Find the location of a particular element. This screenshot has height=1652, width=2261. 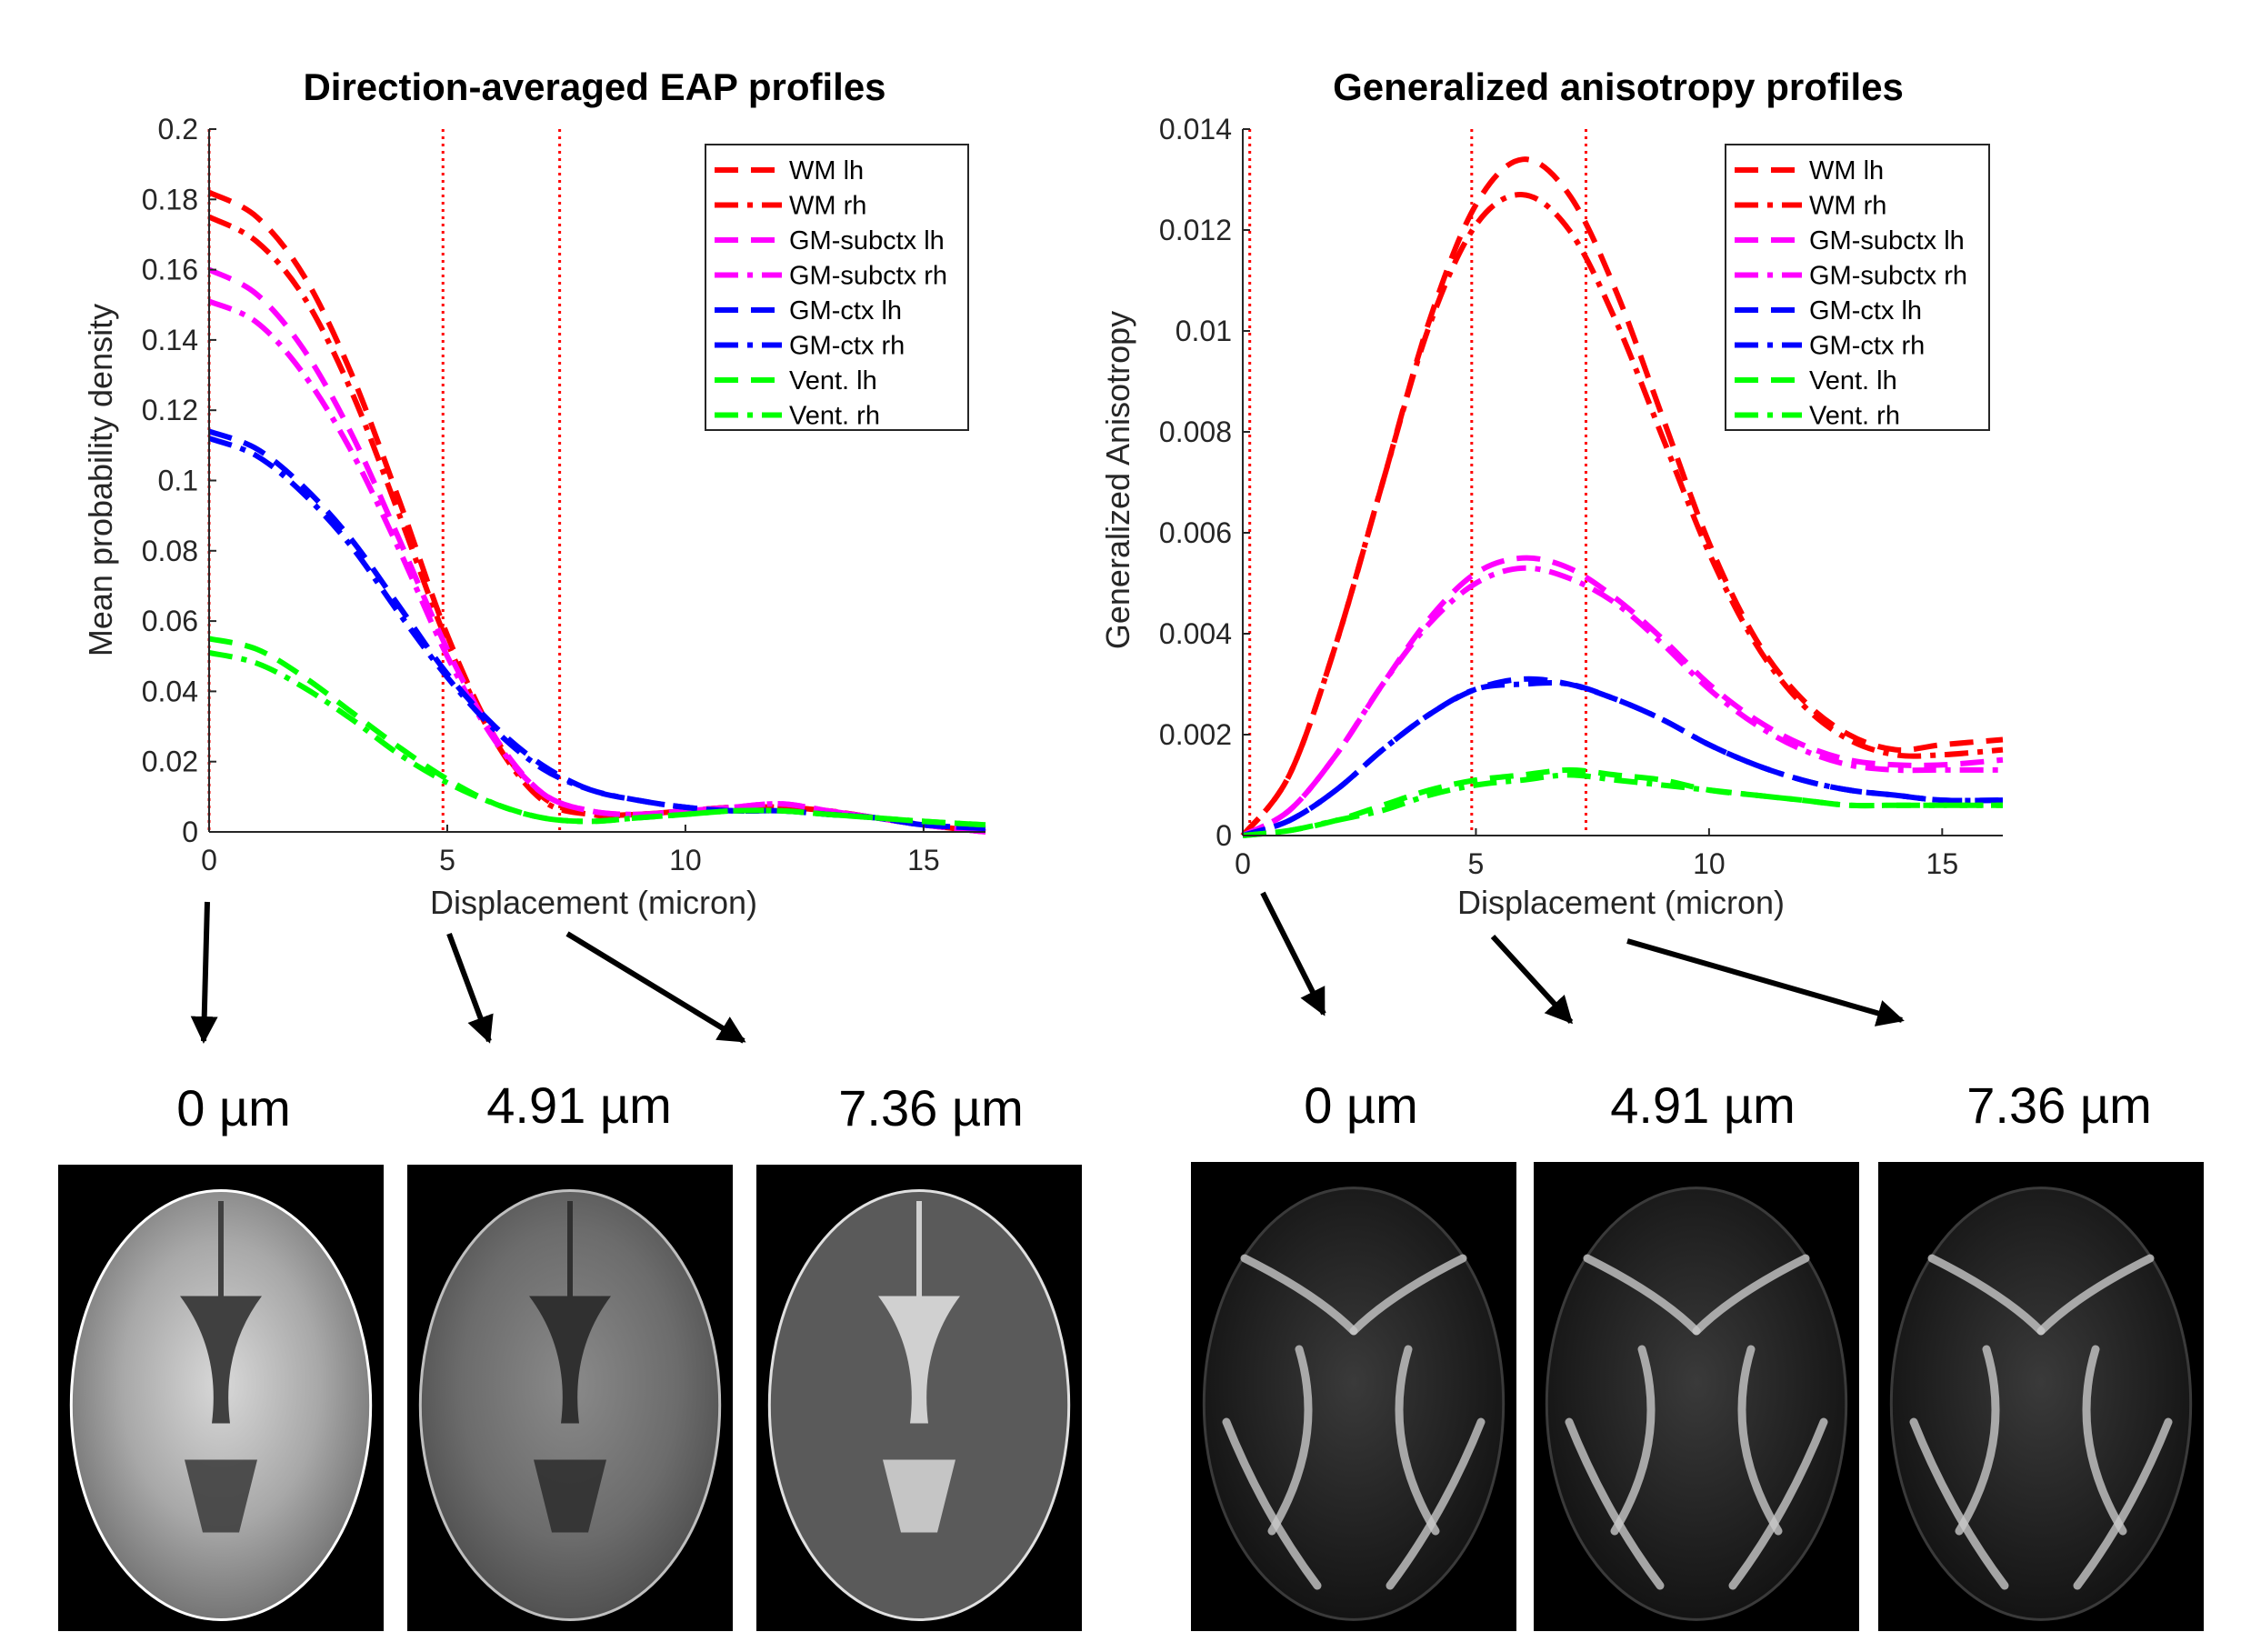

eap-y-tick-label: 0.14 is located at coordinates (170, 340).